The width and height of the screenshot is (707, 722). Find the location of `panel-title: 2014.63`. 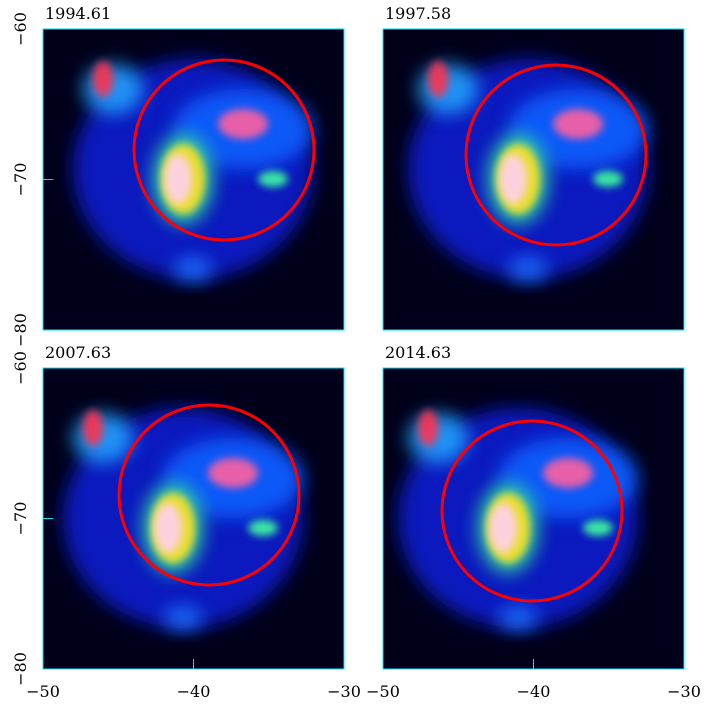

panel-title: 2014.63 is located at coordinates (418, 352).